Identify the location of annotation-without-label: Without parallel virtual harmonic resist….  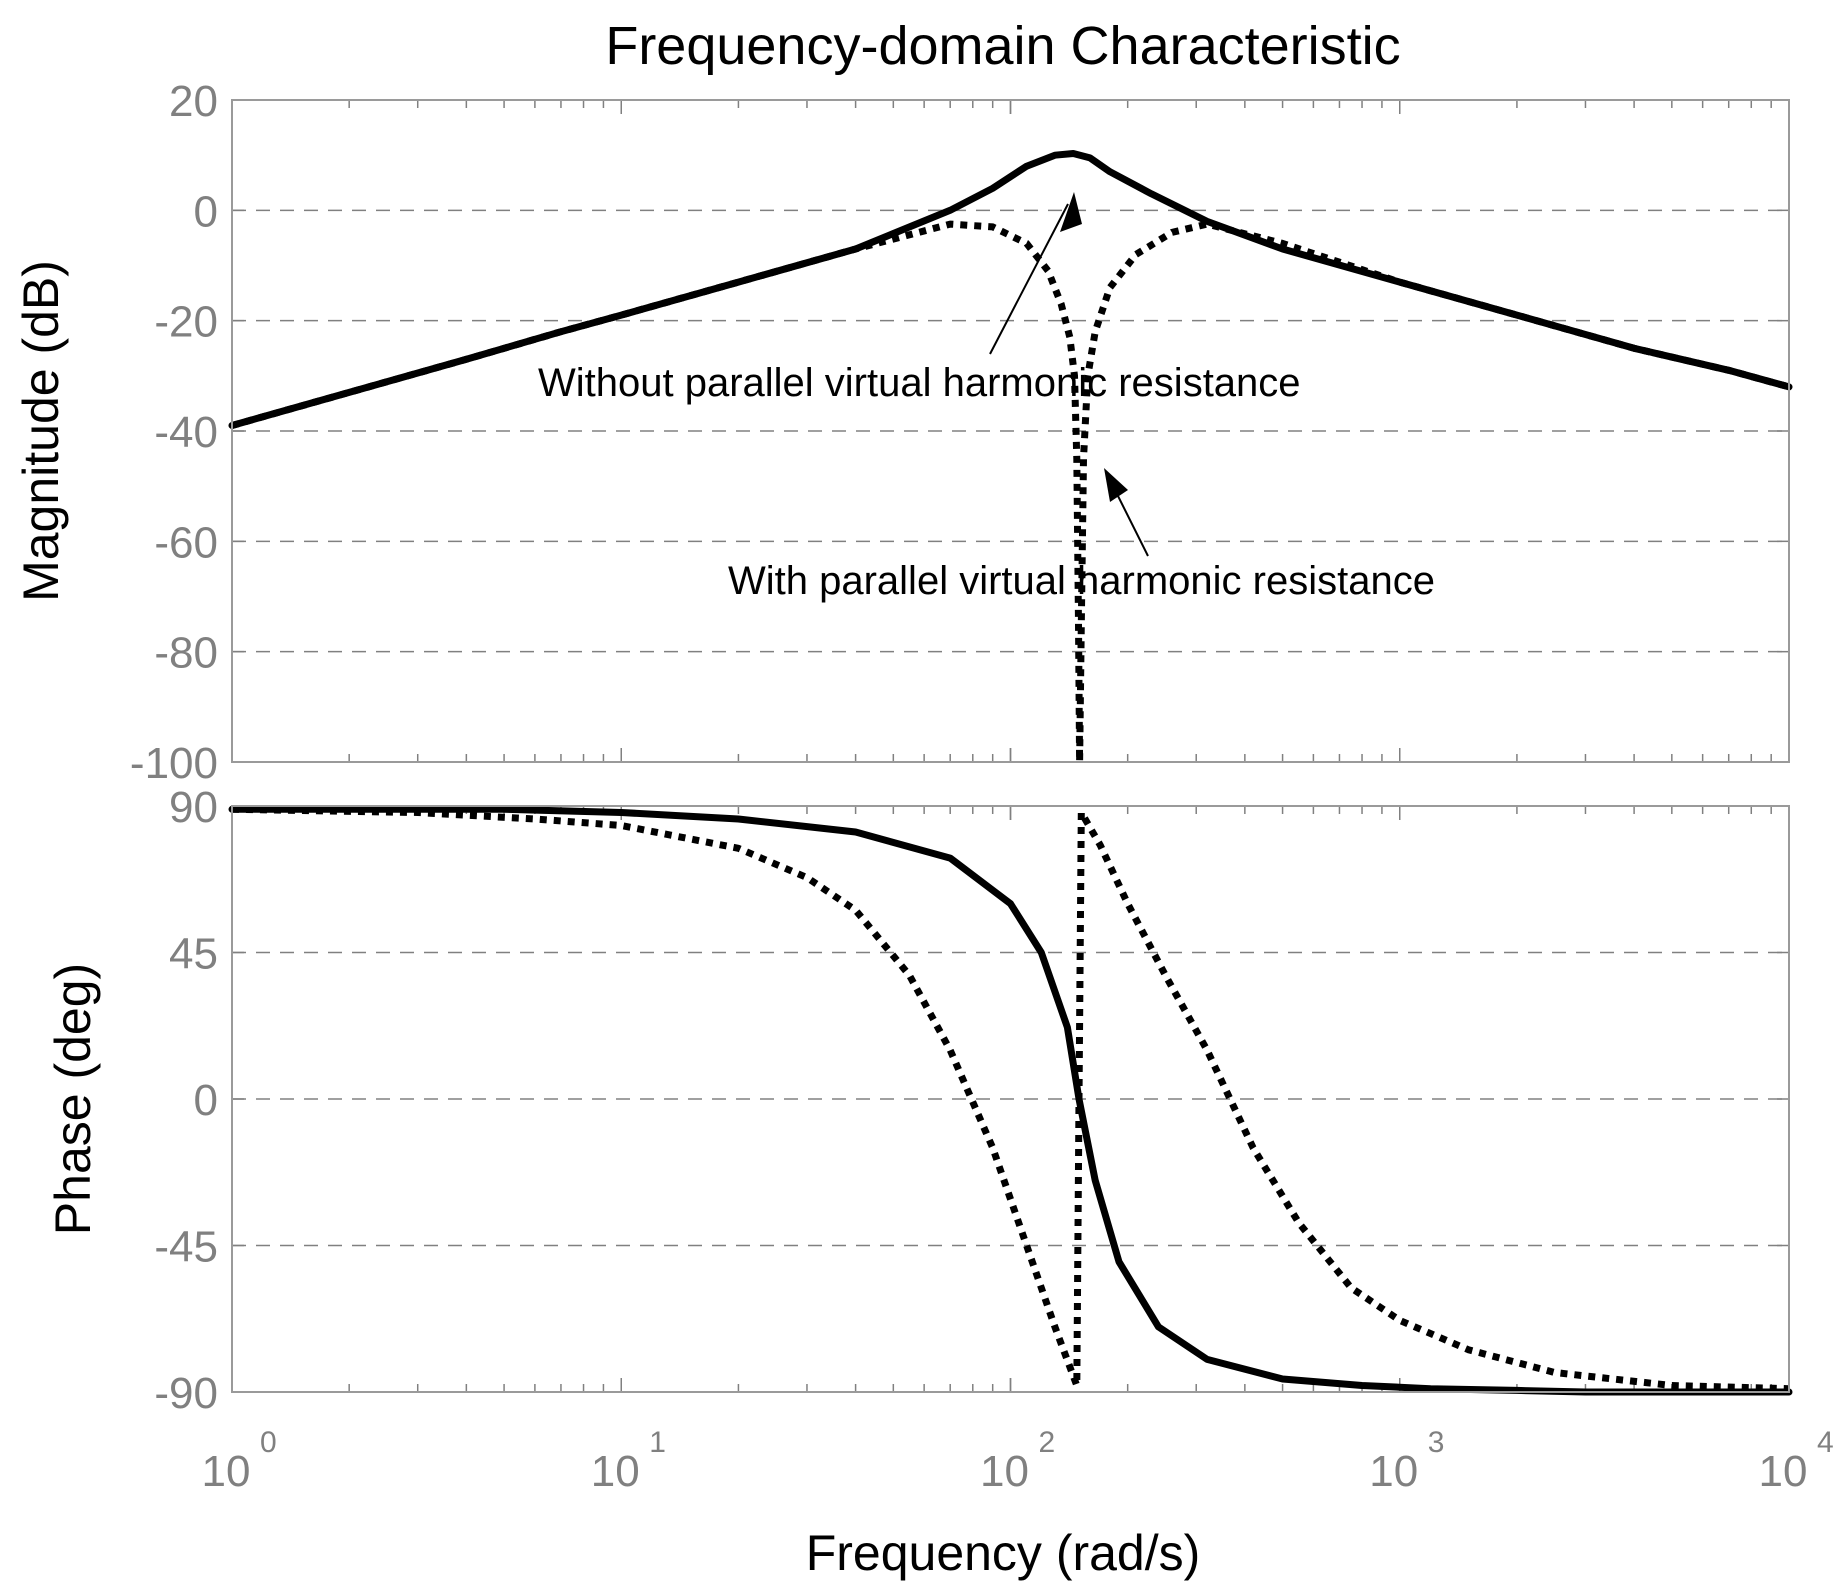
(919, 383).